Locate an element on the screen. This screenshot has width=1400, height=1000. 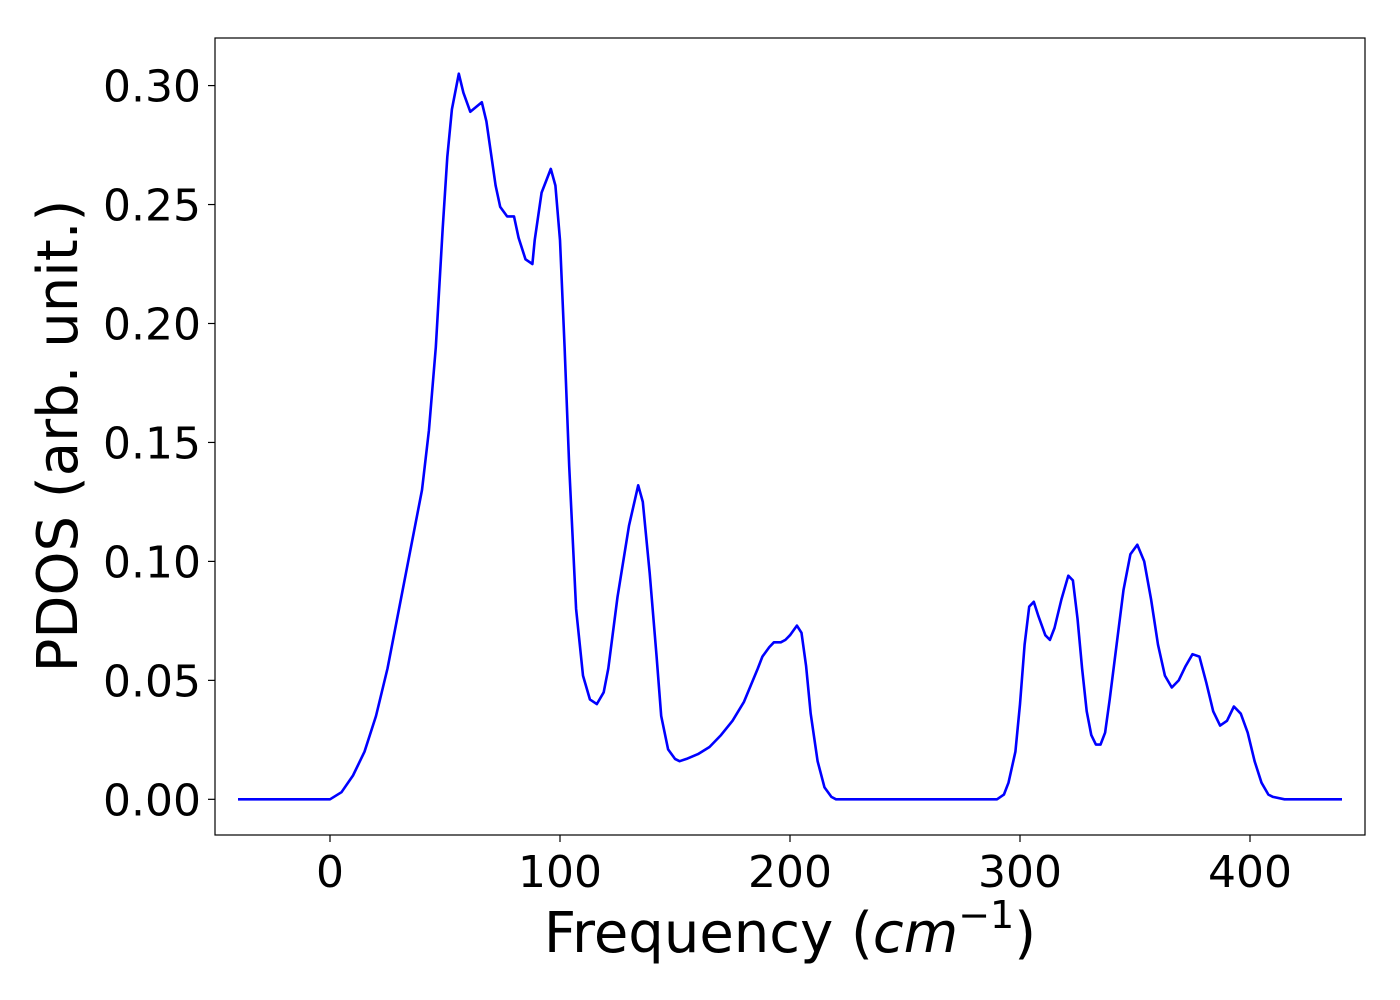
y-tick-label: 0.10 is located at coordinates (152, 562).